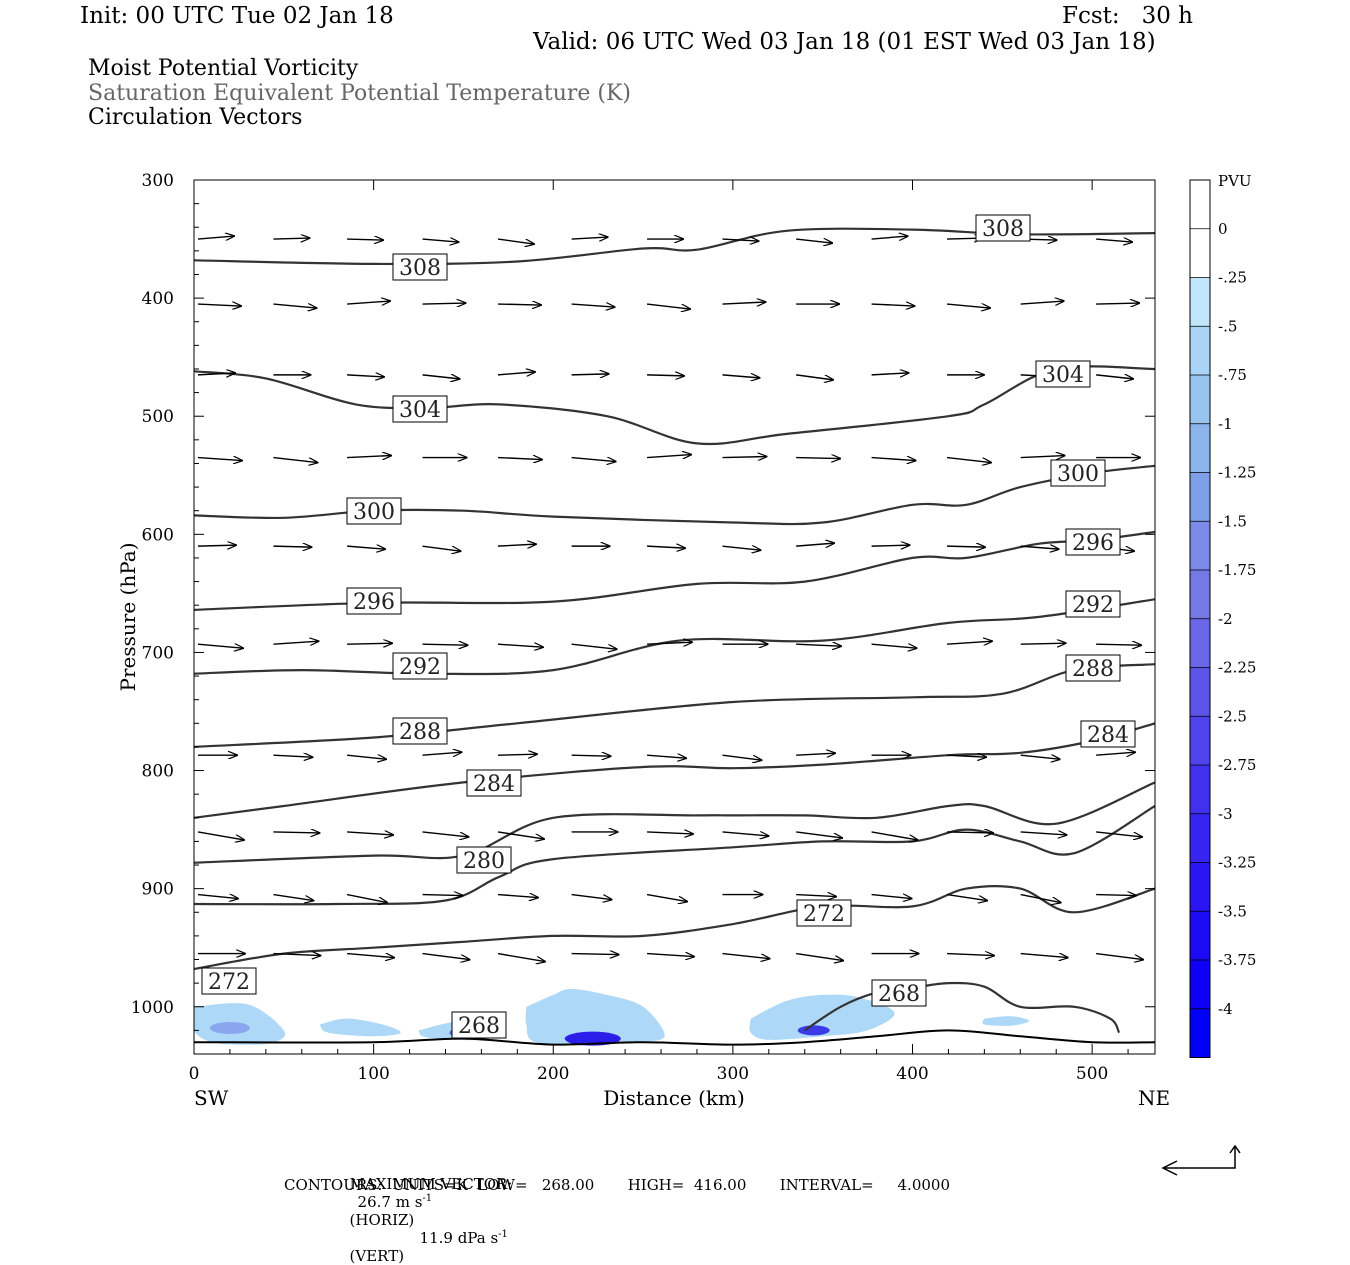  Describe the element at coordinates (158, 772) in the screenshot. I see `y-tick-label: 800` at that location.